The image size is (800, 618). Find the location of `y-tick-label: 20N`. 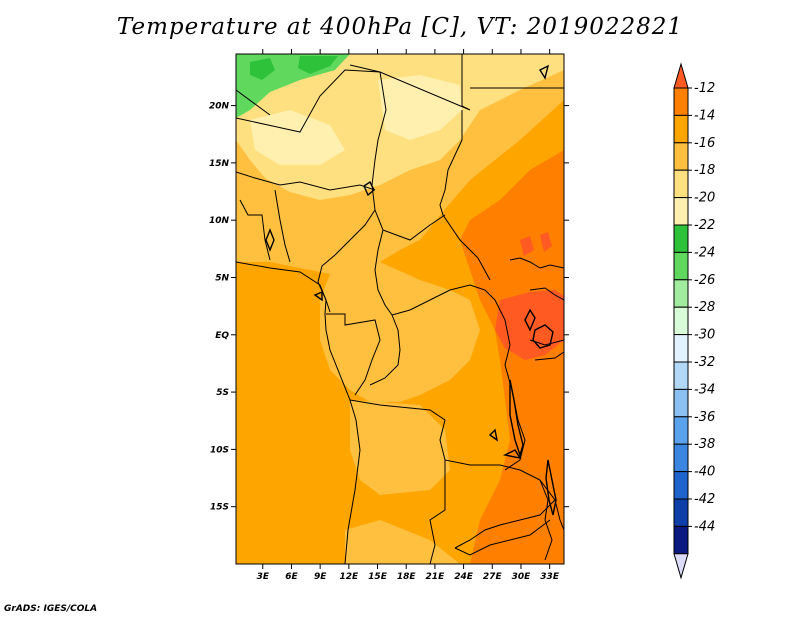

y-tick-label: 20N is located at coordinates (219, 107).